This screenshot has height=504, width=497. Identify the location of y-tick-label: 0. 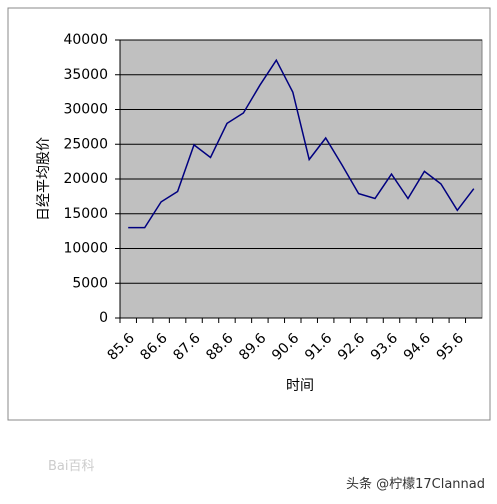
(103, 318).